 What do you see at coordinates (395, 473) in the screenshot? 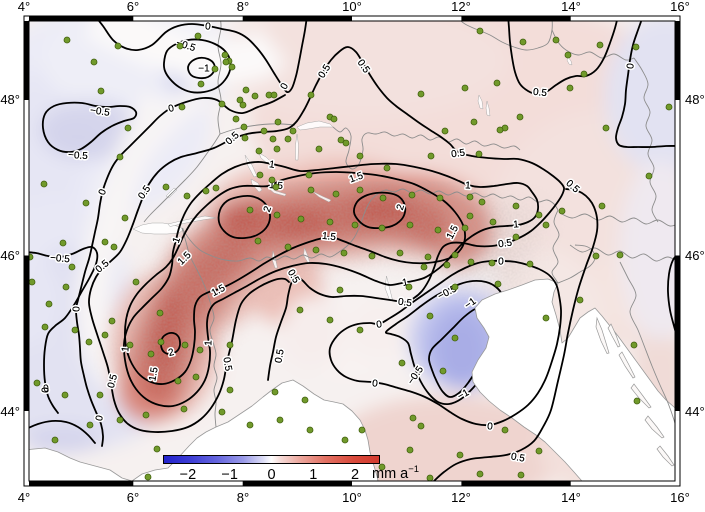
I see `svg-text: mm a−1` at bounding box center [395, 473].